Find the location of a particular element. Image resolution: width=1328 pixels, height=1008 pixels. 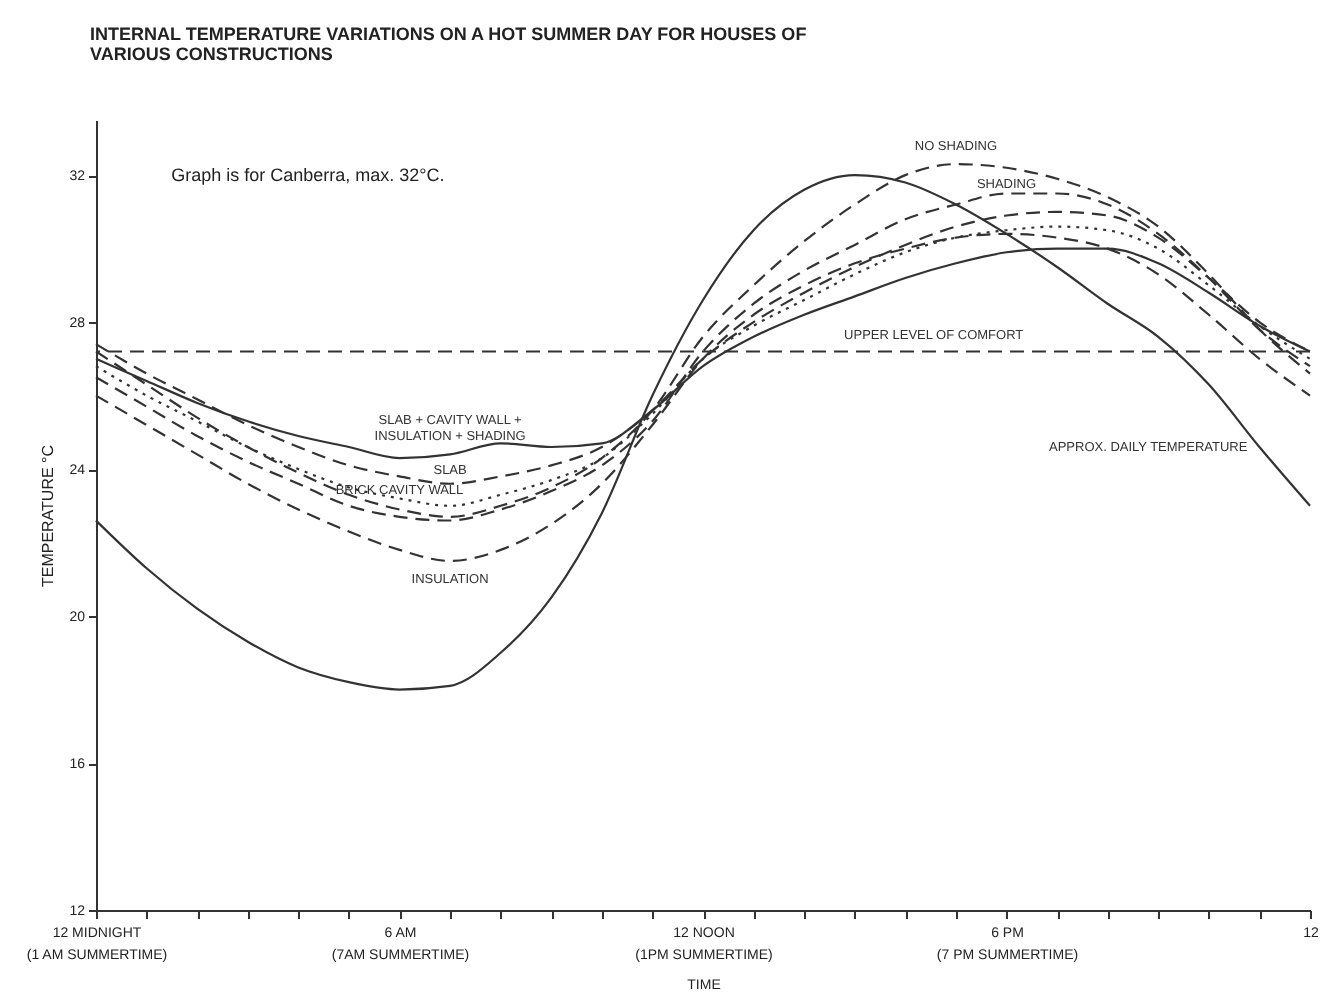

annotation: Graph is for Canberra, max. 32°C. is located at coordinates (308, 175).